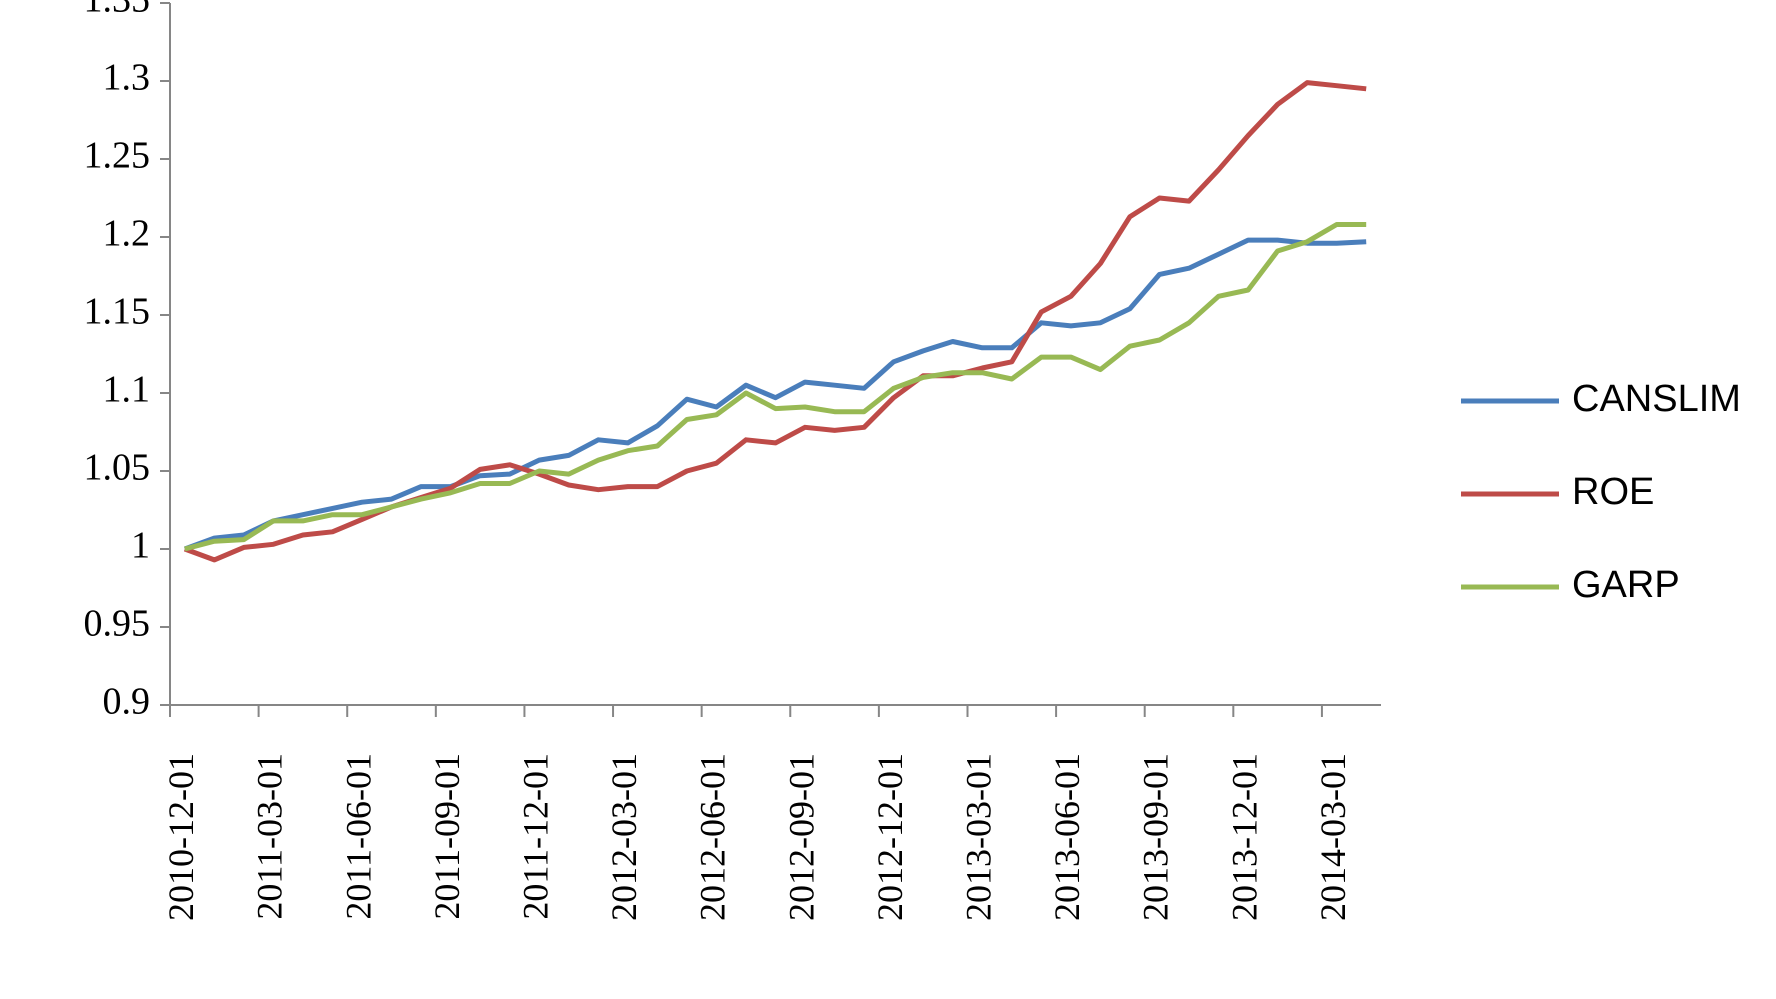  I want to click on legend-label: ROE, so click(1613, 492).